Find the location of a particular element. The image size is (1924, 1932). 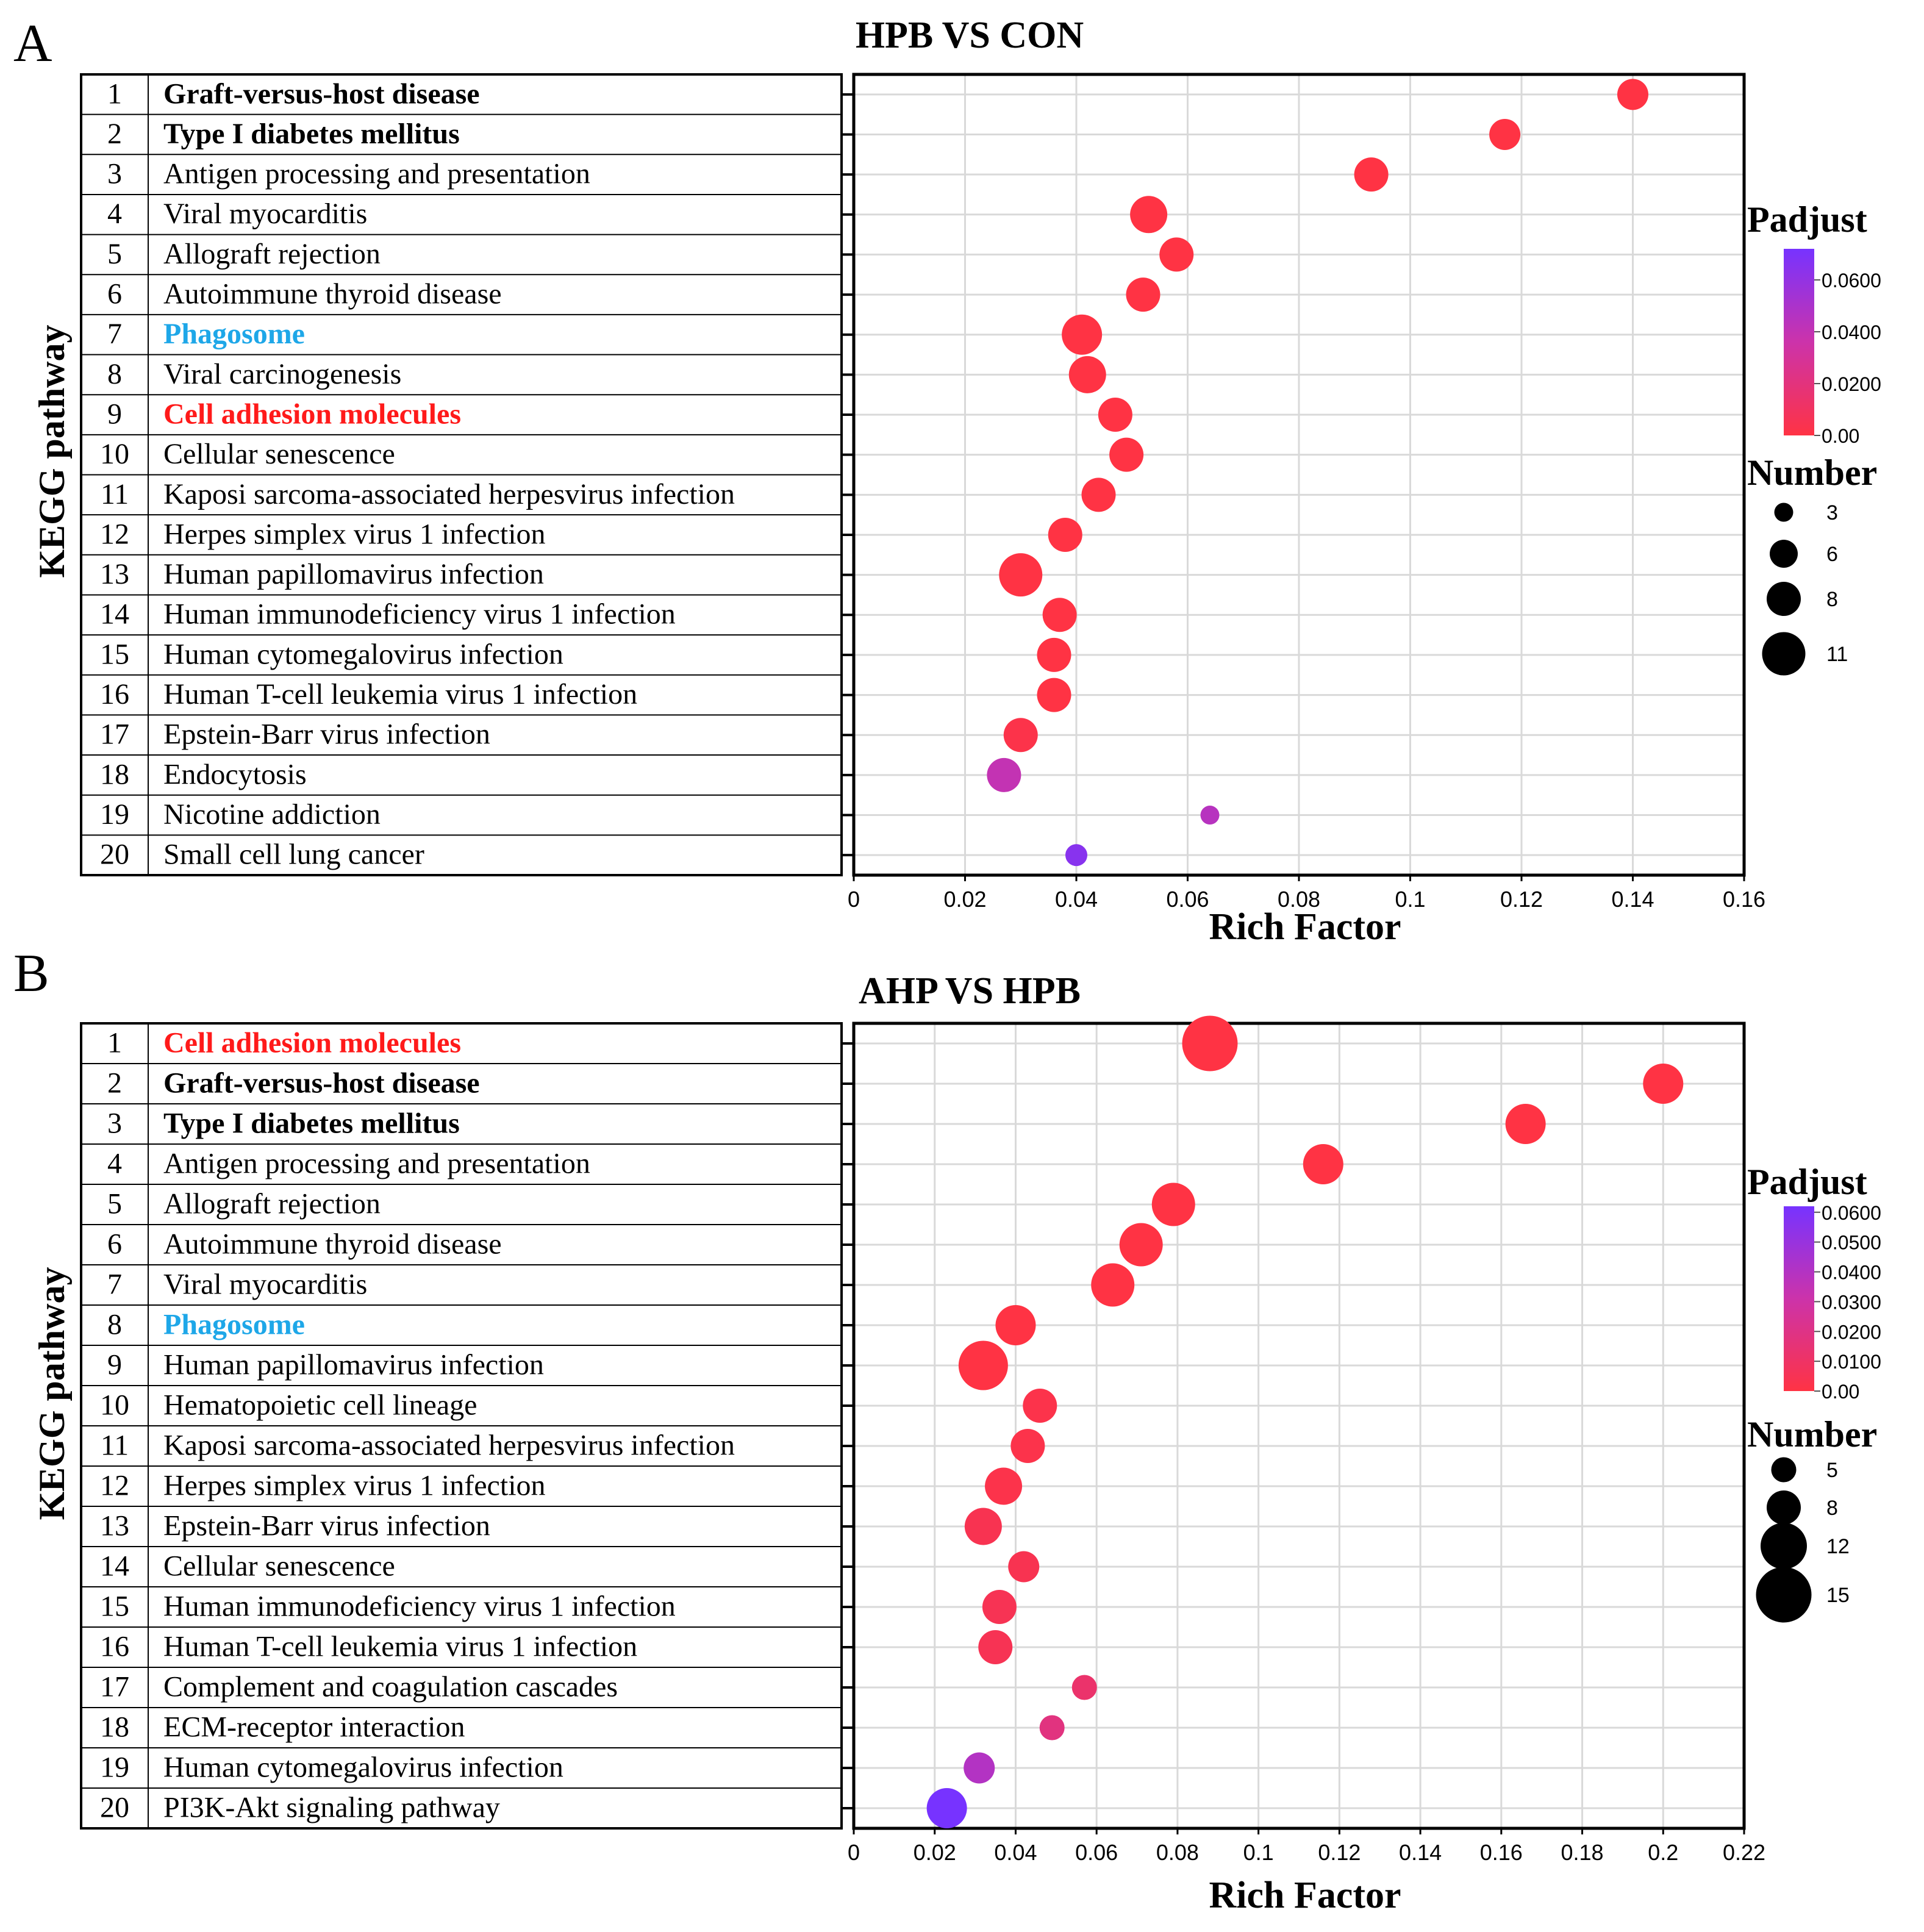

pathway-label: Small cell lung cancer is located at coordinates (293, 855).